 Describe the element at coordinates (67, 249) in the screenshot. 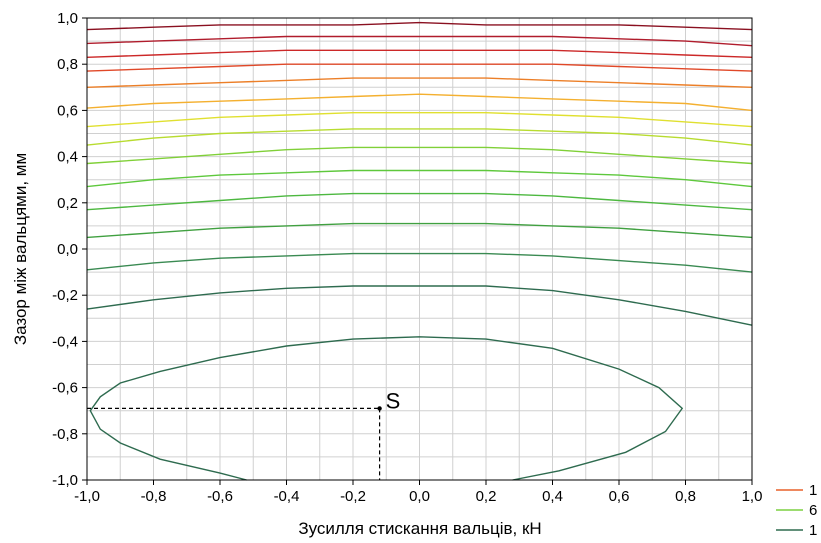

I see `y-tick-label: 0,0` at that location.